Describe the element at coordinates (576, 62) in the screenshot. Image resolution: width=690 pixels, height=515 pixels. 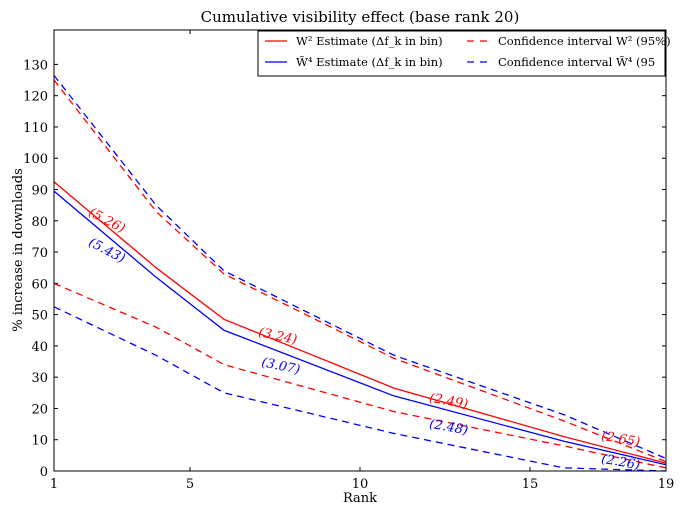
I see `legend-label: Confidence interval W̃⁴ (95` at that location.